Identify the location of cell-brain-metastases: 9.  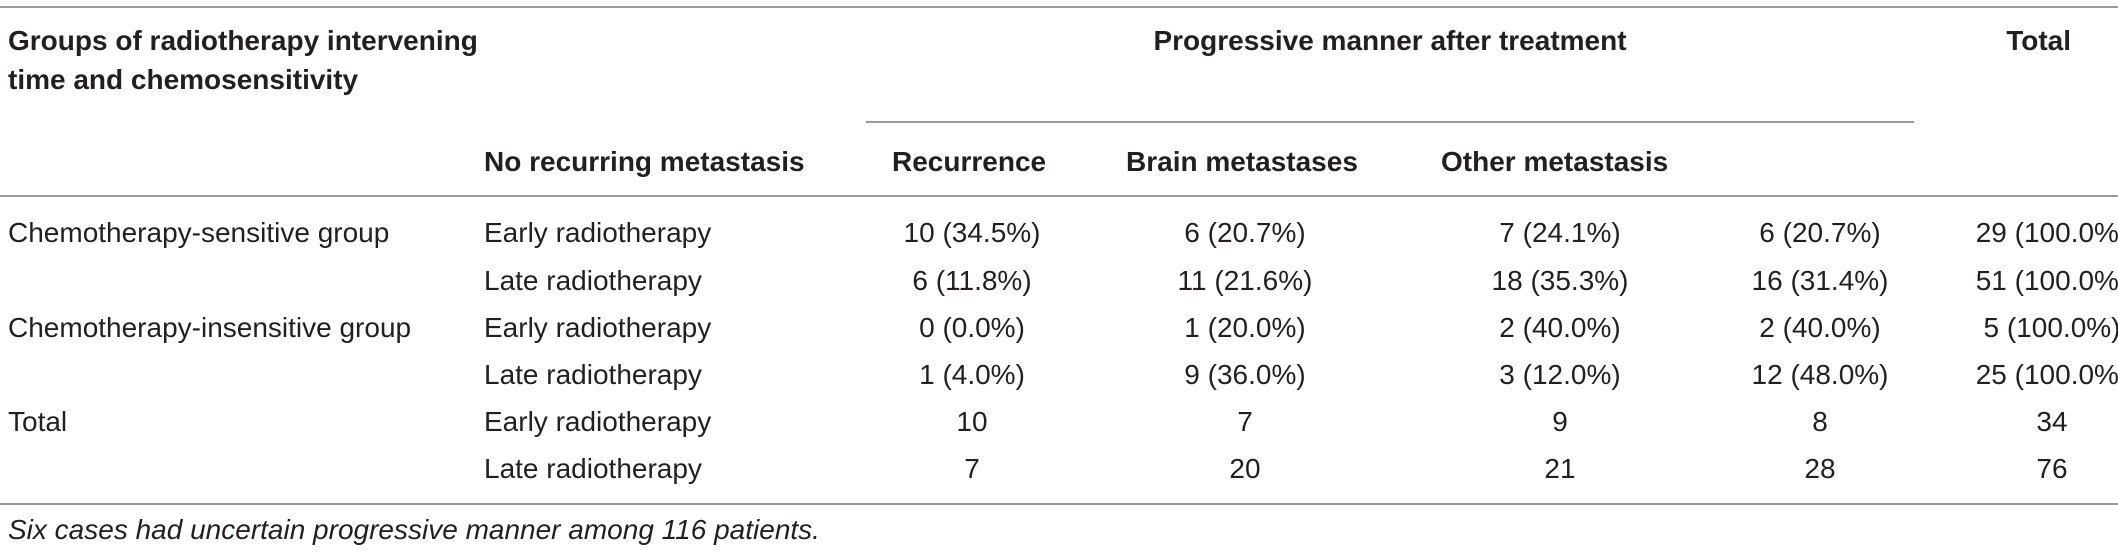
(1560, 421).